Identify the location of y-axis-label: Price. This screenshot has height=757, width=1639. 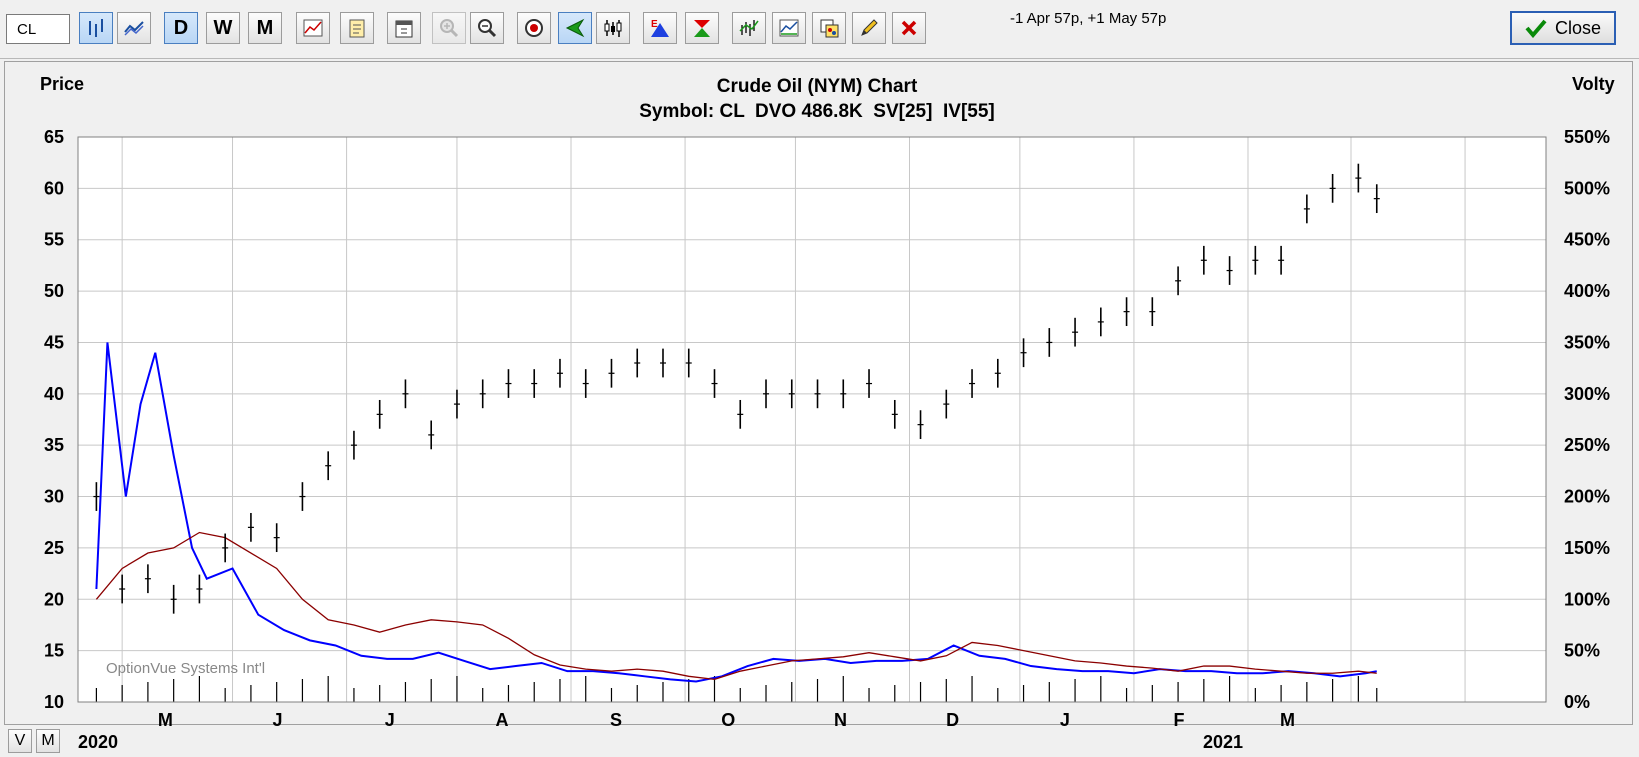
(62, 84).